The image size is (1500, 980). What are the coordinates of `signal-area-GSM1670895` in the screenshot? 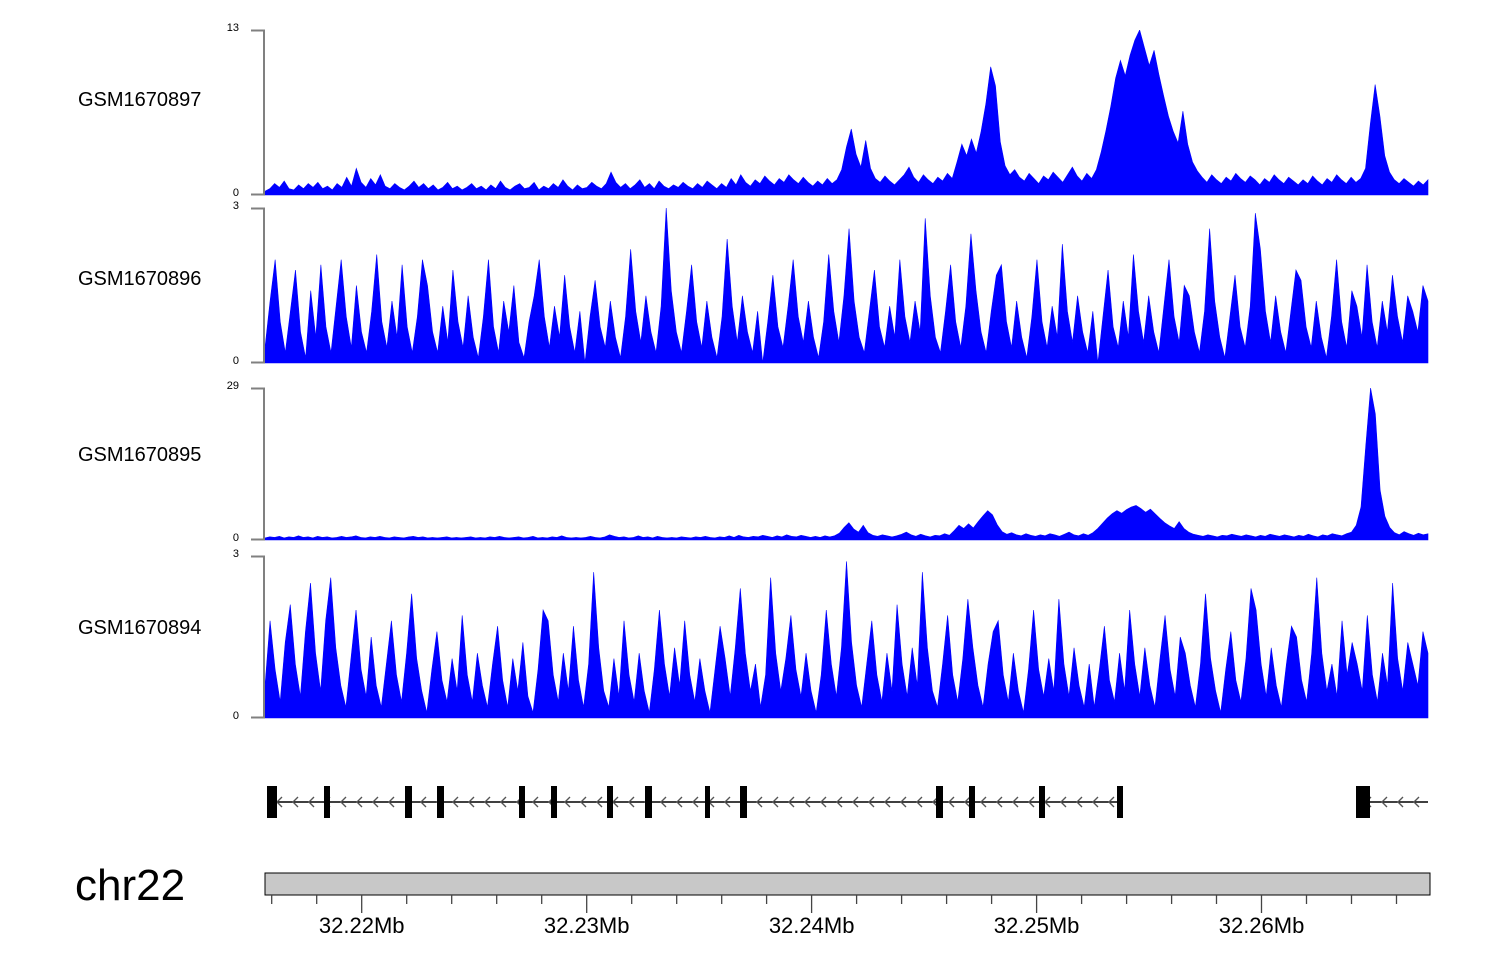 It's located at (847, 464).